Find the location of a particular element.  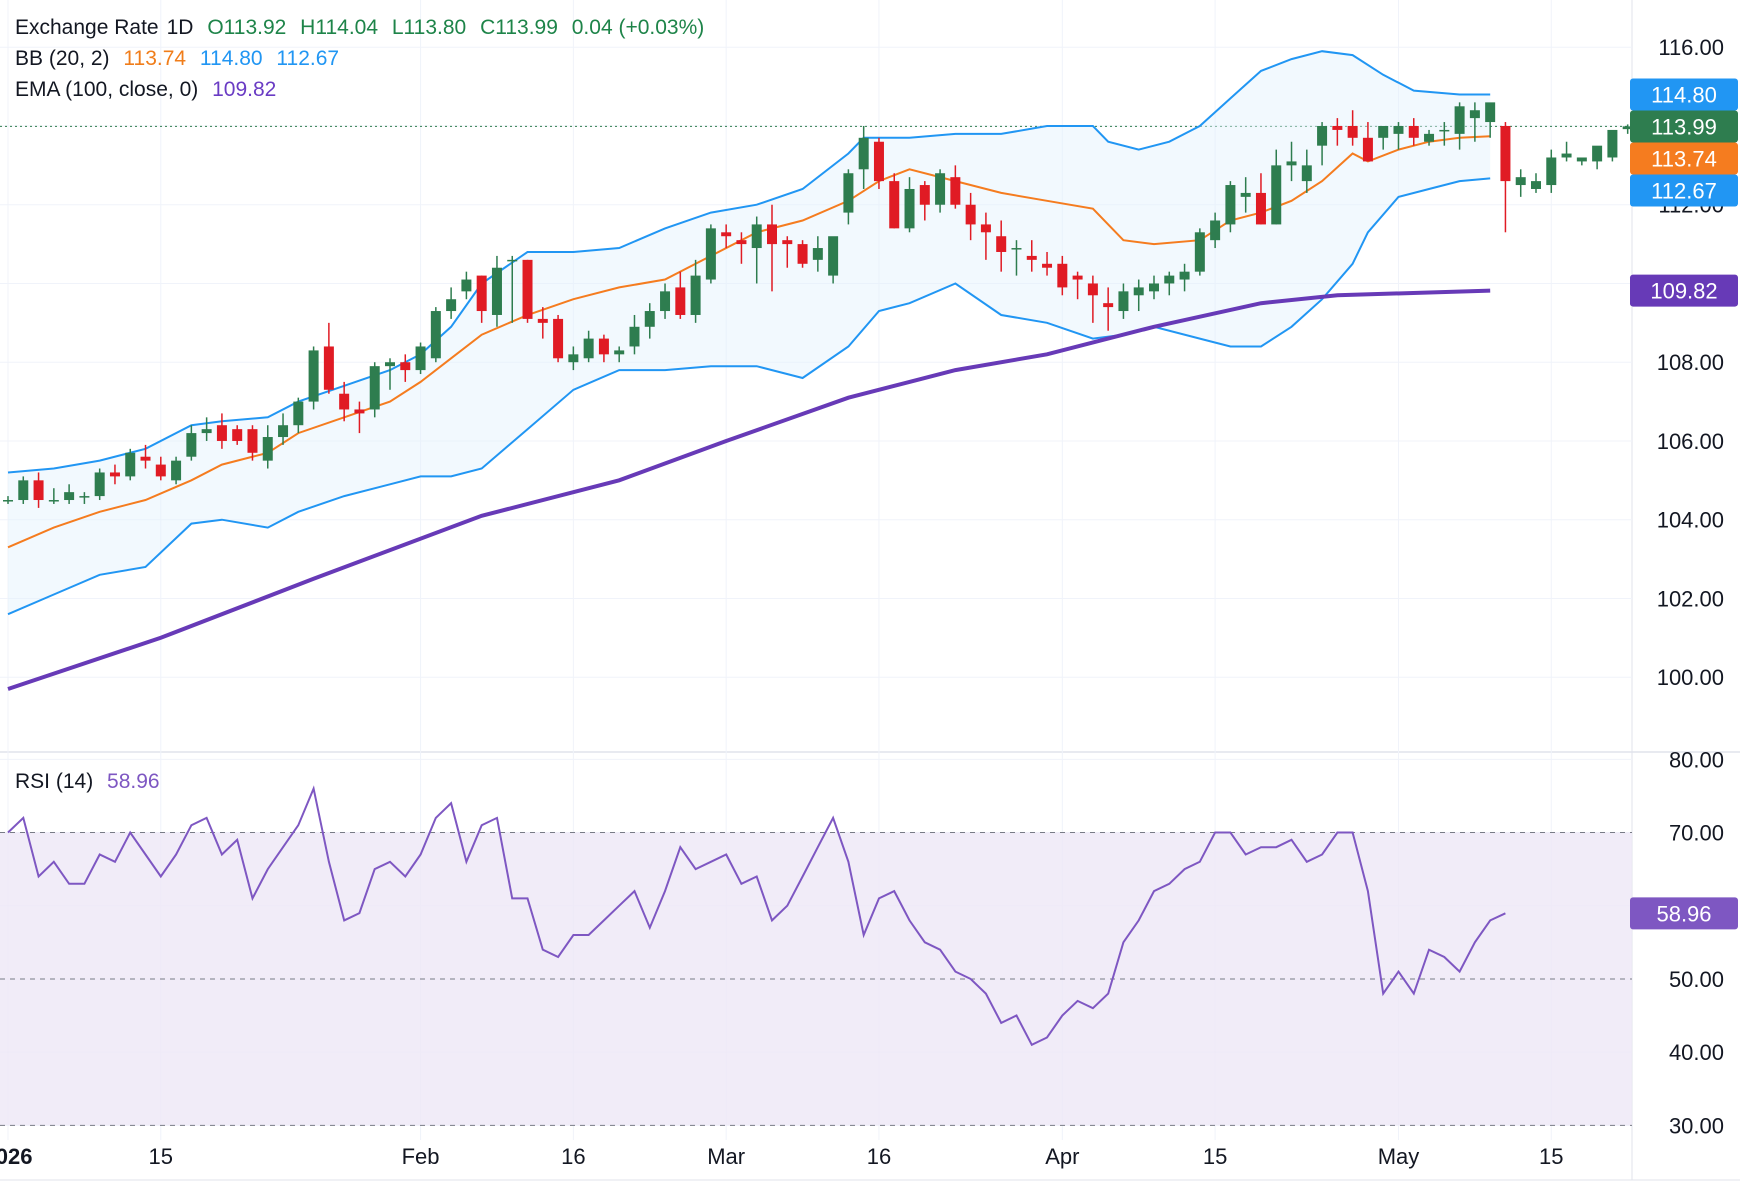

high-value: H114.04 is located at coordinates (339, 27).